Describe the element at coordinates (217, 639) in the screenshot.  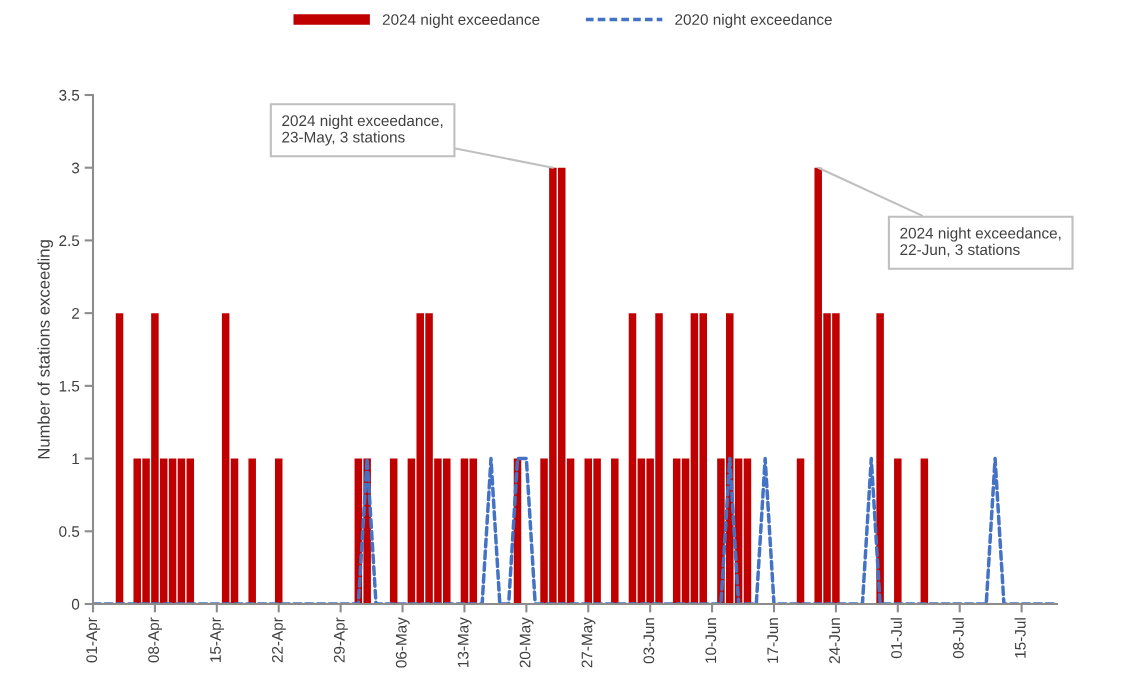
I see `x-tick-label: 15-Apr` at that location.